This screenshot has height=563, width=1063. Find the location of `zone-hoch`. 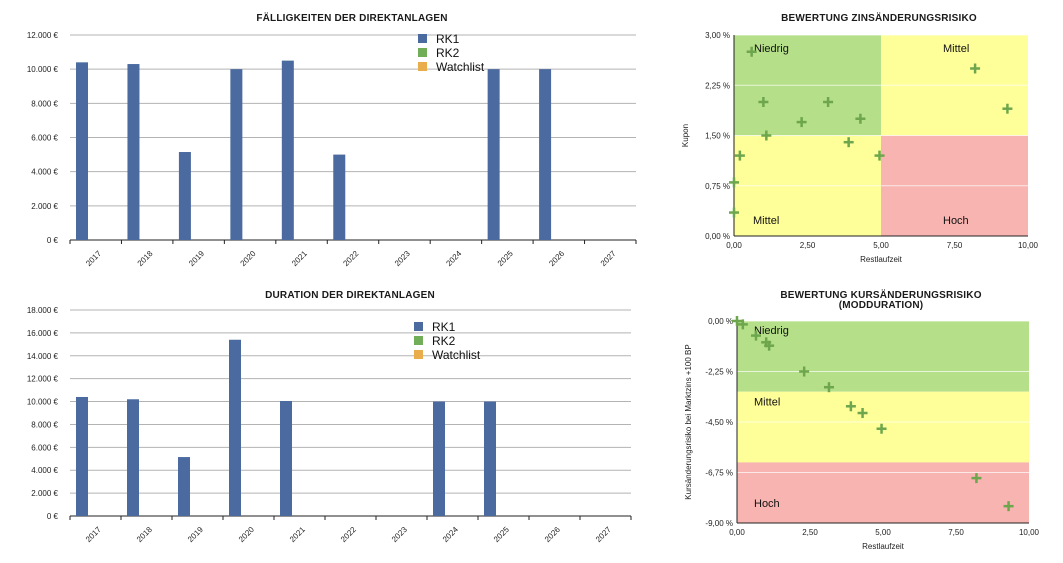

zone-hoch is located at coordinates (883, 492).